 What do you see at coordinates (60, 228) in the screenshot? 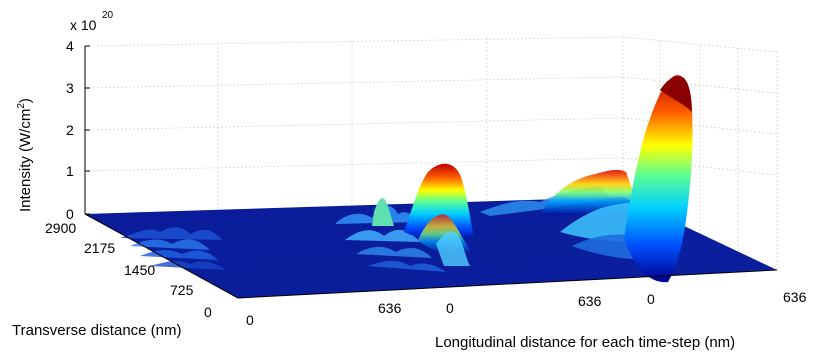
I see `y-tick-label: 2900` at bounding box center [60, 228].